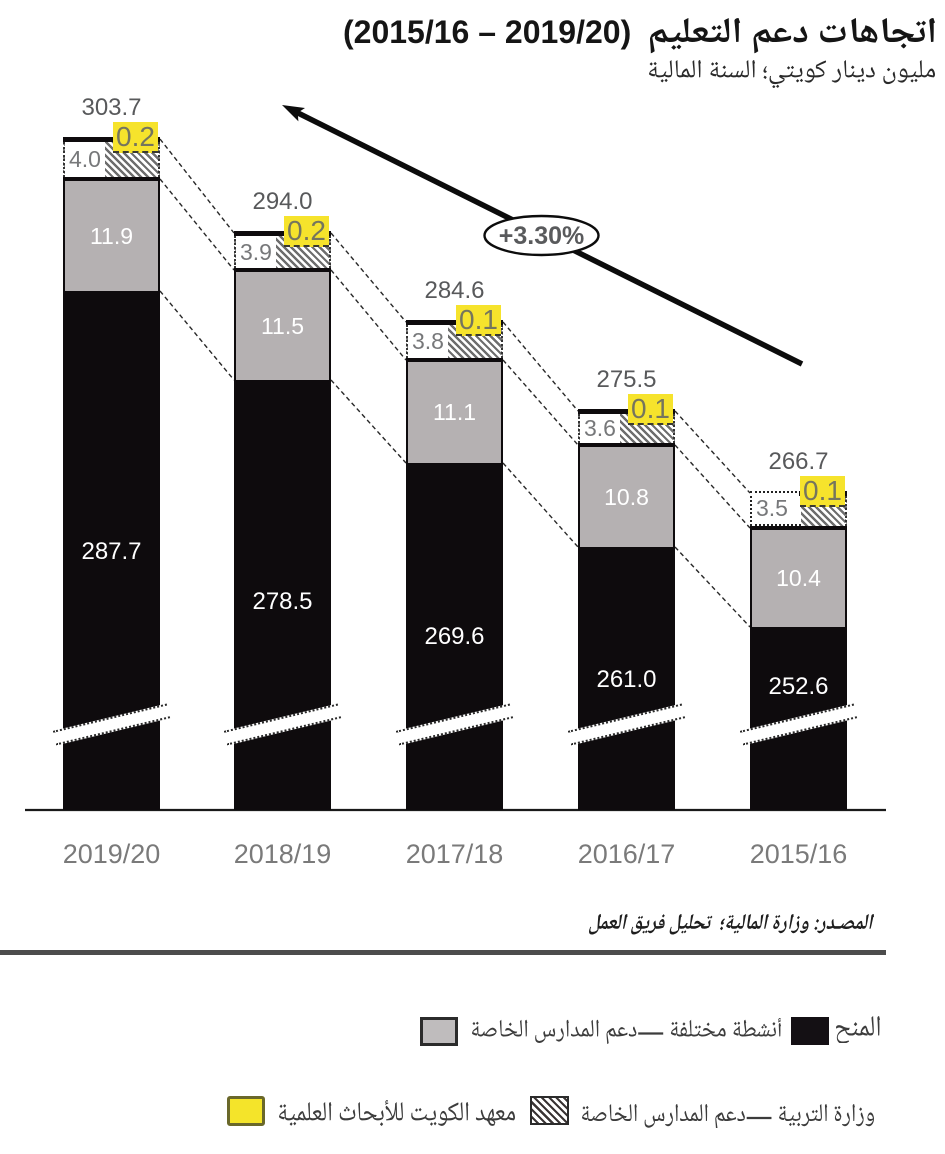 This screenshot has height=1154, width=945. What do you see at coordinates (542, 236) in the screenshot?
I see `svg-text: +3.30%` at bounding box center [542, 236].